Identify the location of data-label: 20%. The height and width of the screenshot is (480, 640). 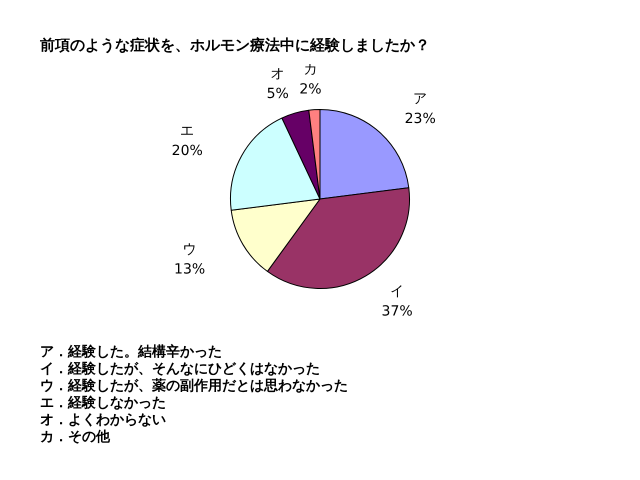
(187, 151).